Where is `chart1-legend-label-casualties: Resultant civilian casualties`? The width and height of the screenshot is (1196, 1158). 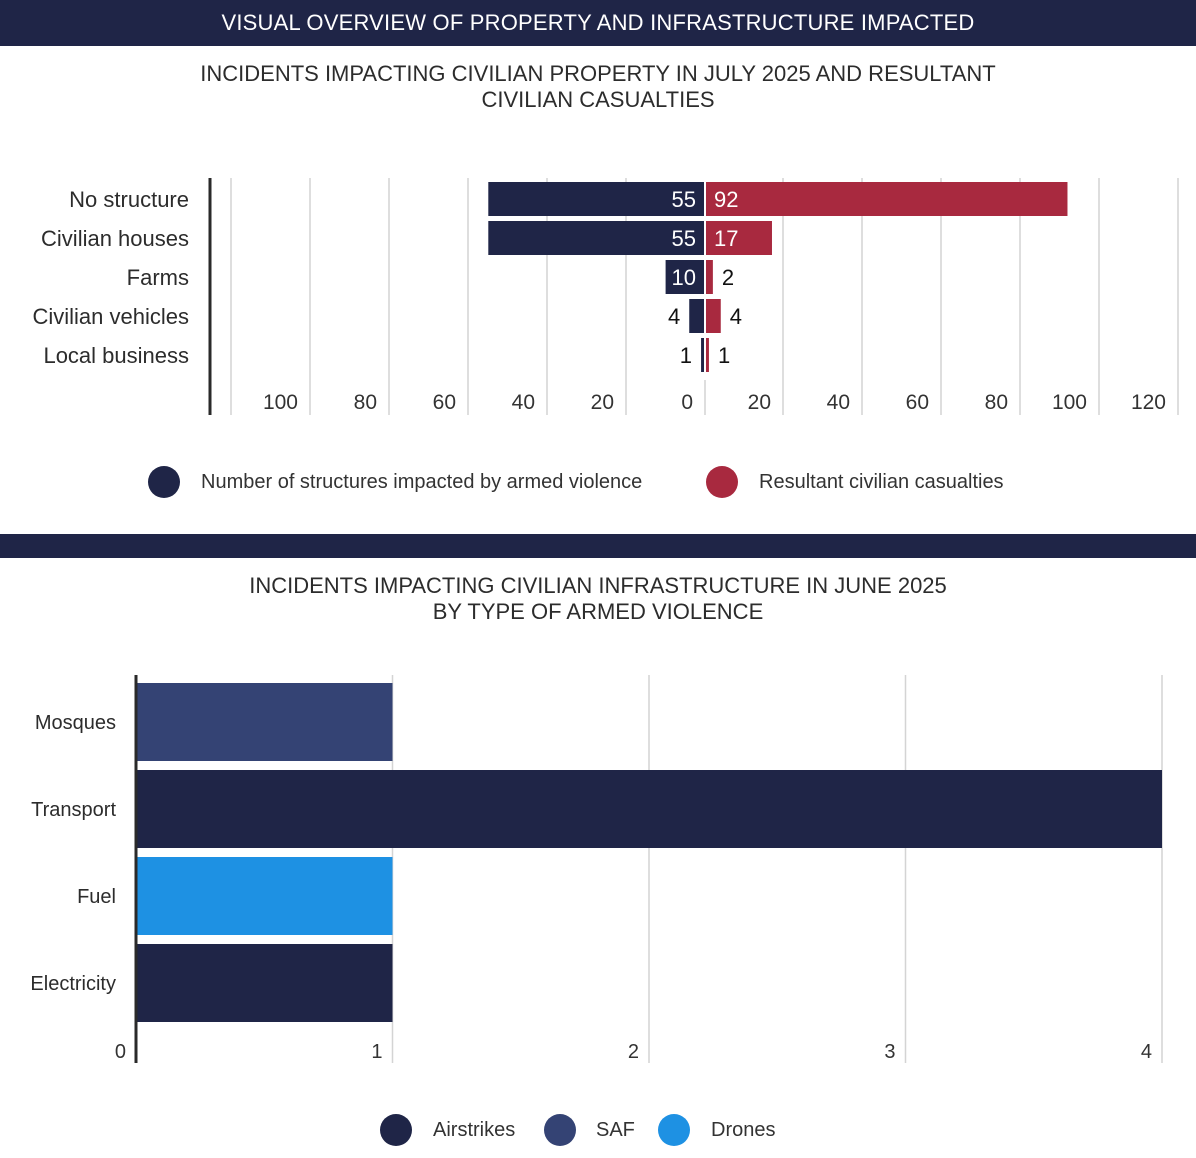
chart1-legend-label-casualties: Resultant civilian casualties is located at coordinates (881, 482).